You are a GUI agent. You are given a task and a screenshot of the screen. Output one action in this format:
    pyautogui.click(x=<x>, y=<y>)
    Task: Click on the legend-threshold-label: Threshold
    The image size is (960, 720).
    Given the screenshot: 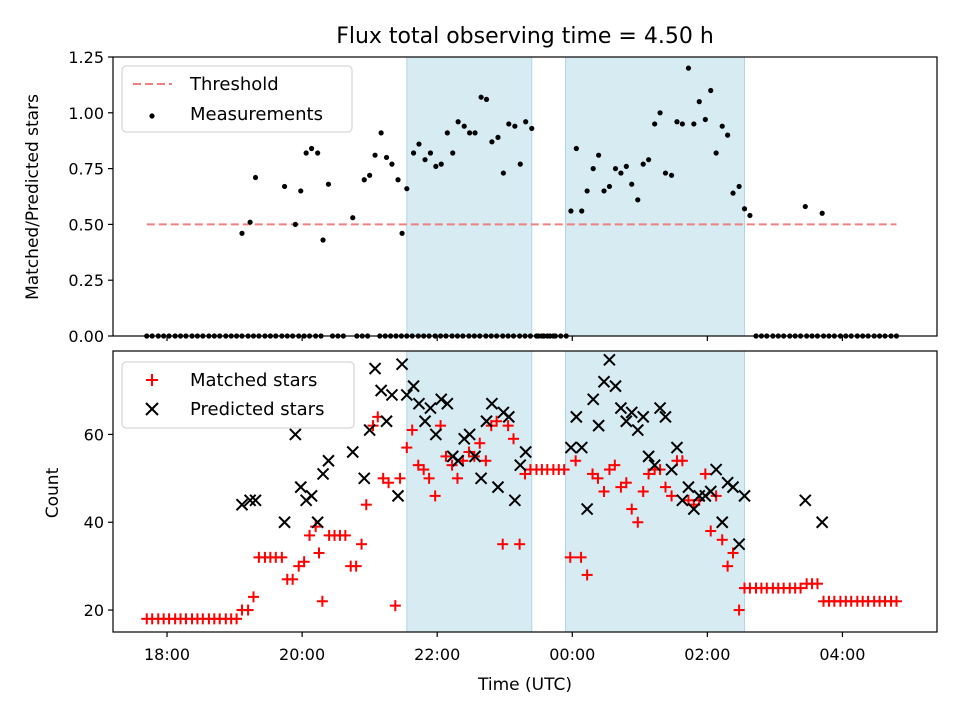 What is the action you would take?
    pyautogui.click(x=234, y=84)
    